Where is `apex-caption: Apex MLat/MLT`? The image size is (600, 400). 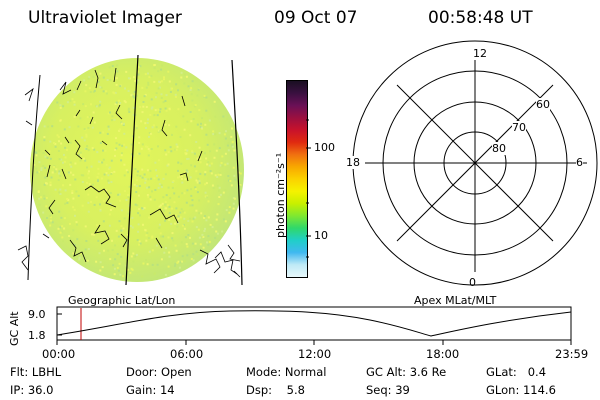
apex-caption: Apex MLat/MLT is located at coordinates (455, 300).